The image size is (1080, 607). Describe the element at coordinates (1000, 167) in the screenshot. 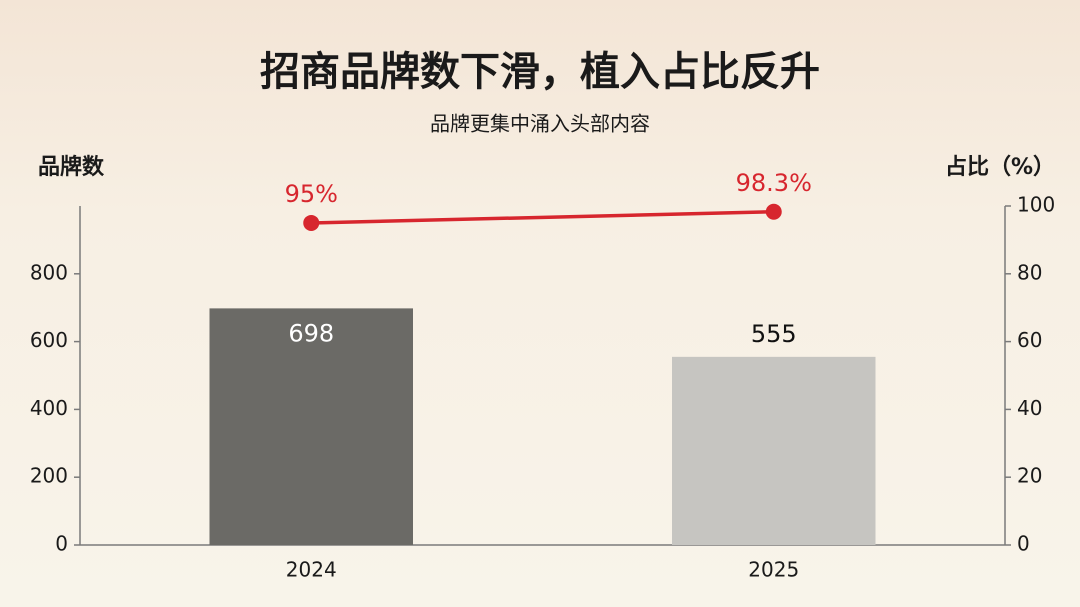

I see `y2-axis-title: 占比（%）` at that location.